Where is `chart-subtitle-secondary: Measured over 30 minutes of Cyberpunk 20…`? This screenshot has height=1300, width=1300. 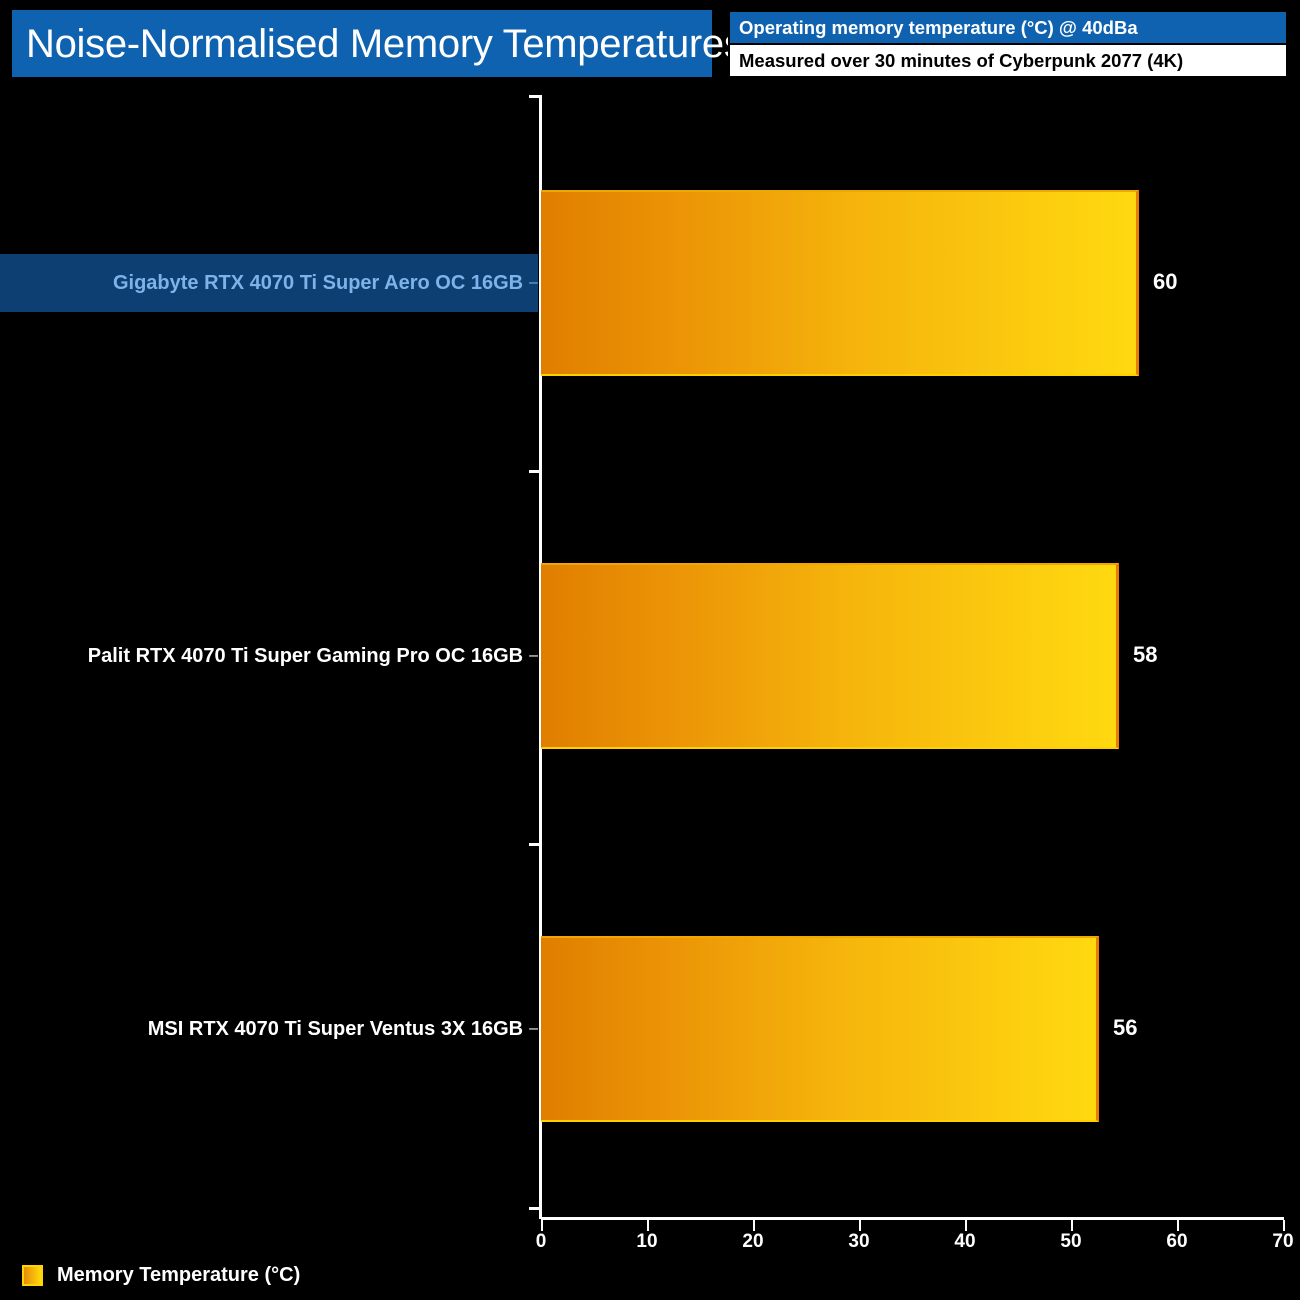
chart-subtitle-secondary: Measured over 30 minutes of Cyberpunk 20… is located at coordinates (1008, 60).